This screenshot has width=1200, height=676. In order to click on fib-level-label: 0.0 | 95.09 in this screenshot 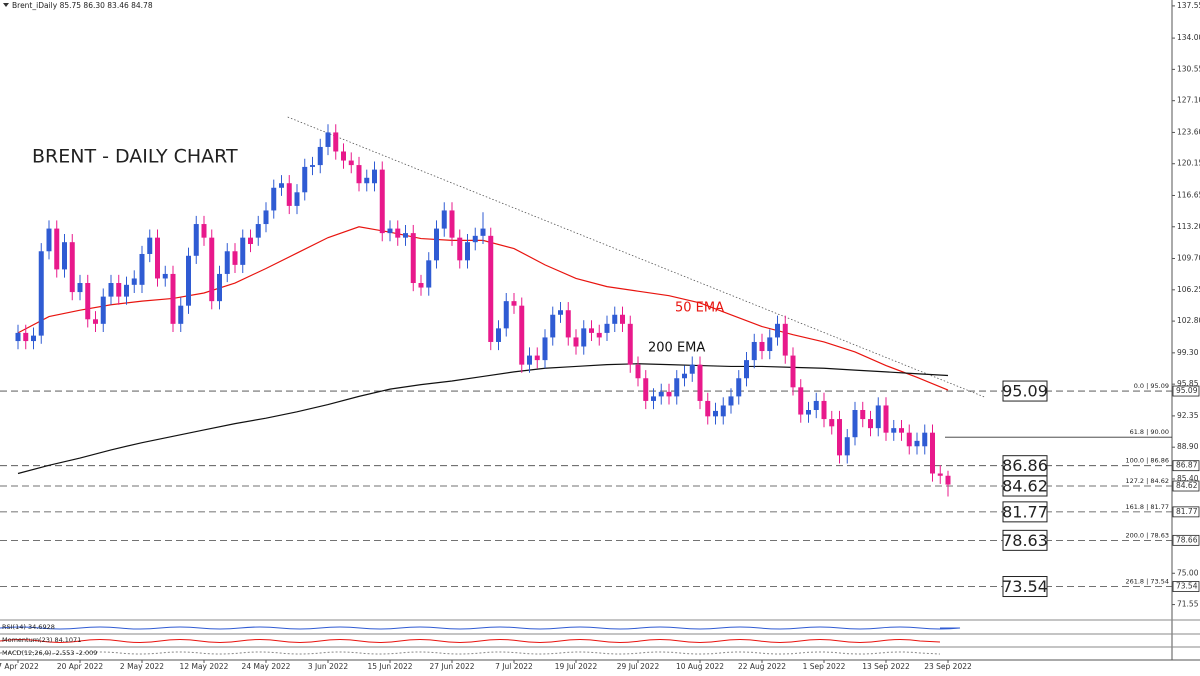, I will do `click(1151, 386)`.